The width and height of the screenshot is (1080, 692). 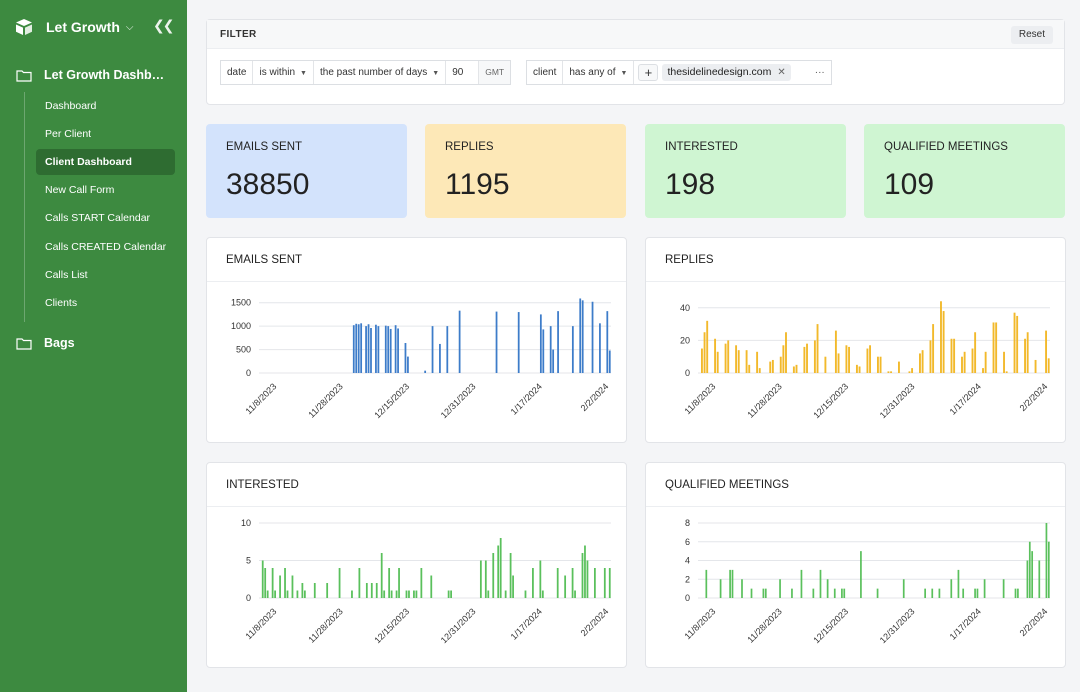 What do you see at coordinates (380, 72) in the screenshot?
I see `date-range-select: the past number of days ▼` at bounding box center [380, 72].